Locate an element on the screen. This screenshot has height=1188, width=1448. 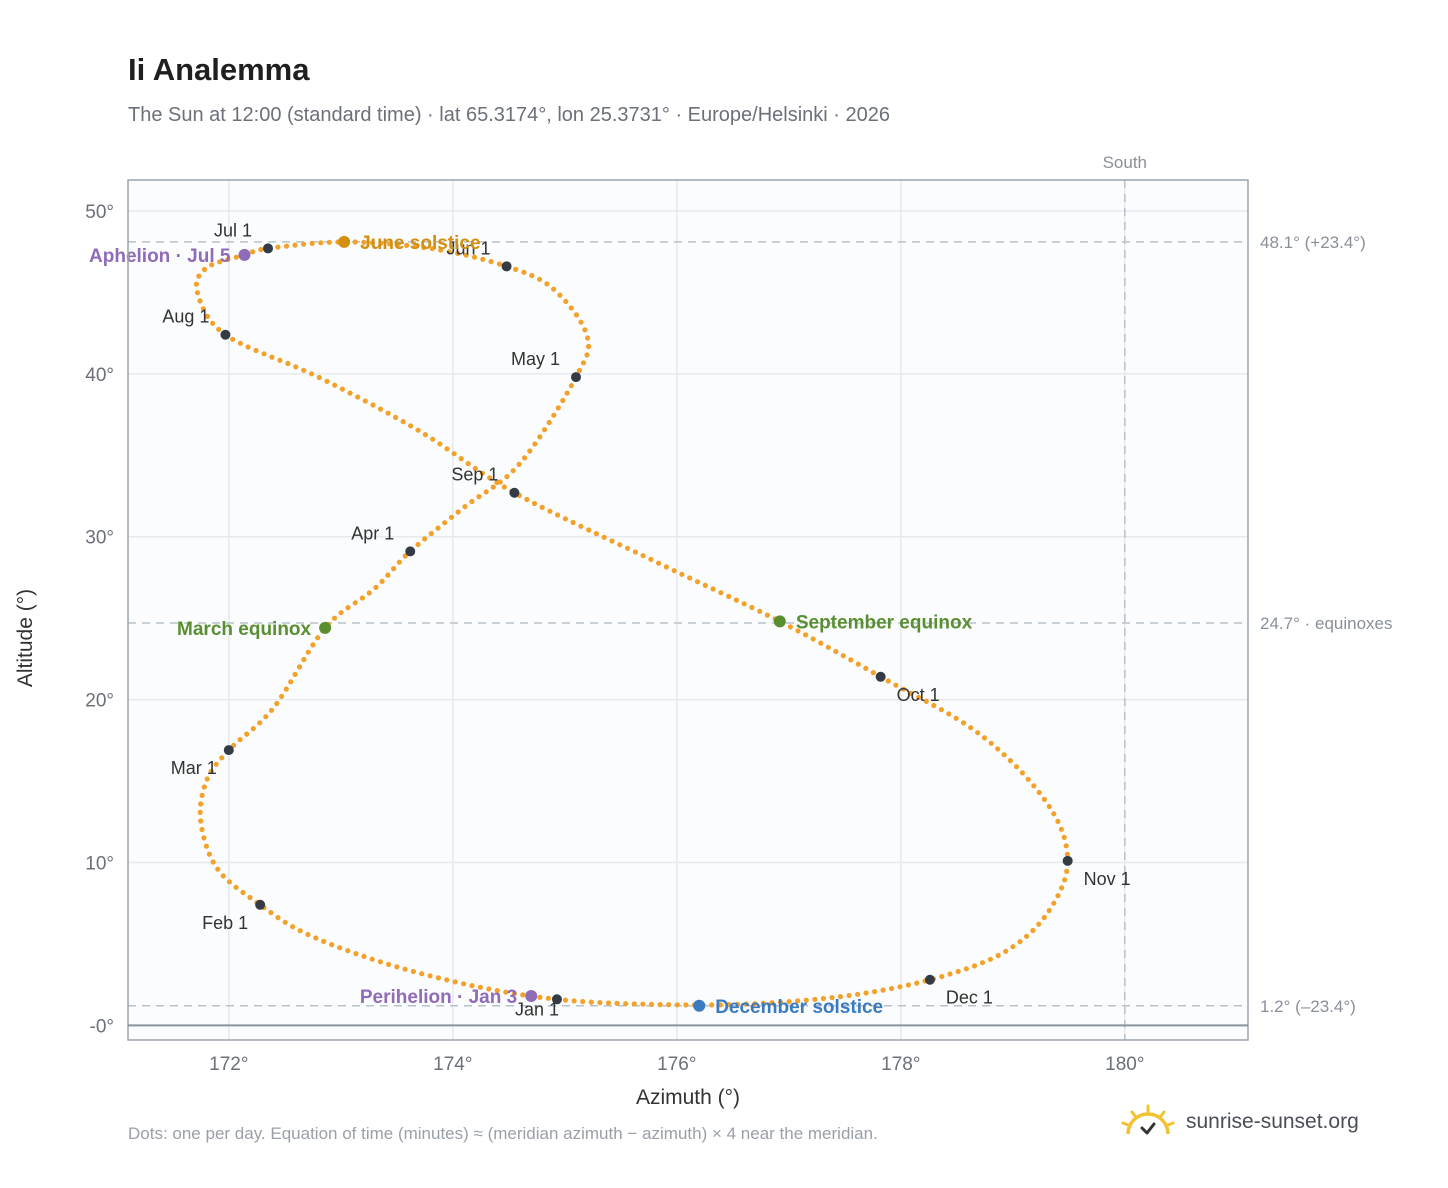
event-label: March equinox is located at coordinates (244, 629).